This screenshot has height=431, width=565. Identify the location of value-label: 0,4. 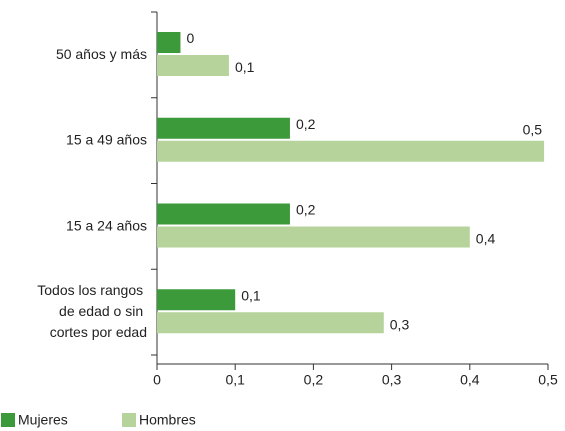
(486, 239).